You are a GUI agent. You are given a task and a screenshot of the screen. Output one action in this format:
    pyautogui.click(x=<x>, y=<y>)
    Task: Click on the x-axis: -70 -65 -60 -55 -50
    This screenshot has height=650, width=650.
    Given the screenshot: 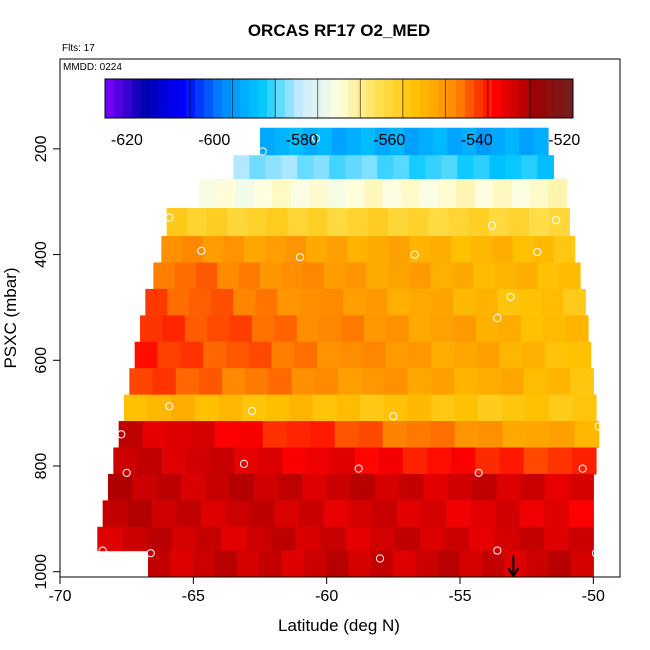 What is the action you would take?
    pyautogui.click(x=326, y=591)
    